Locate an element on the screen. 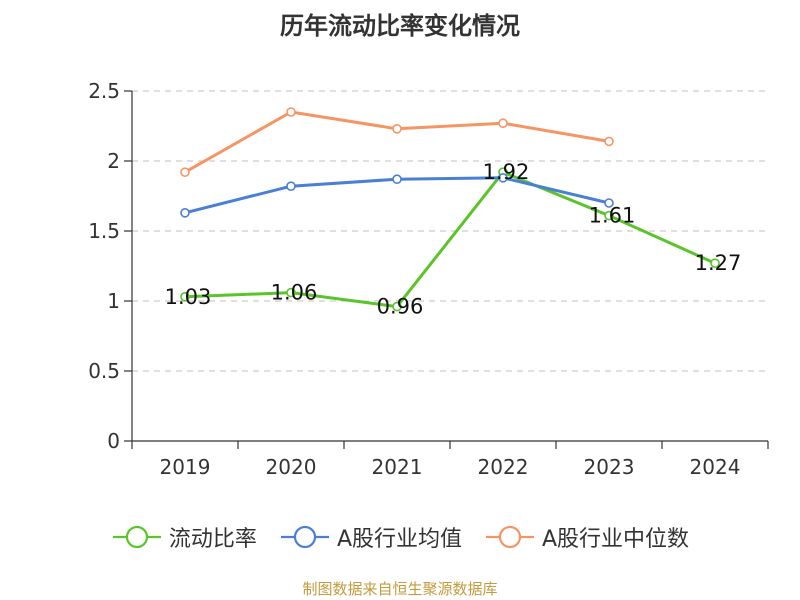  x-tick-label: 2024 is located at coordinates (715, 467).